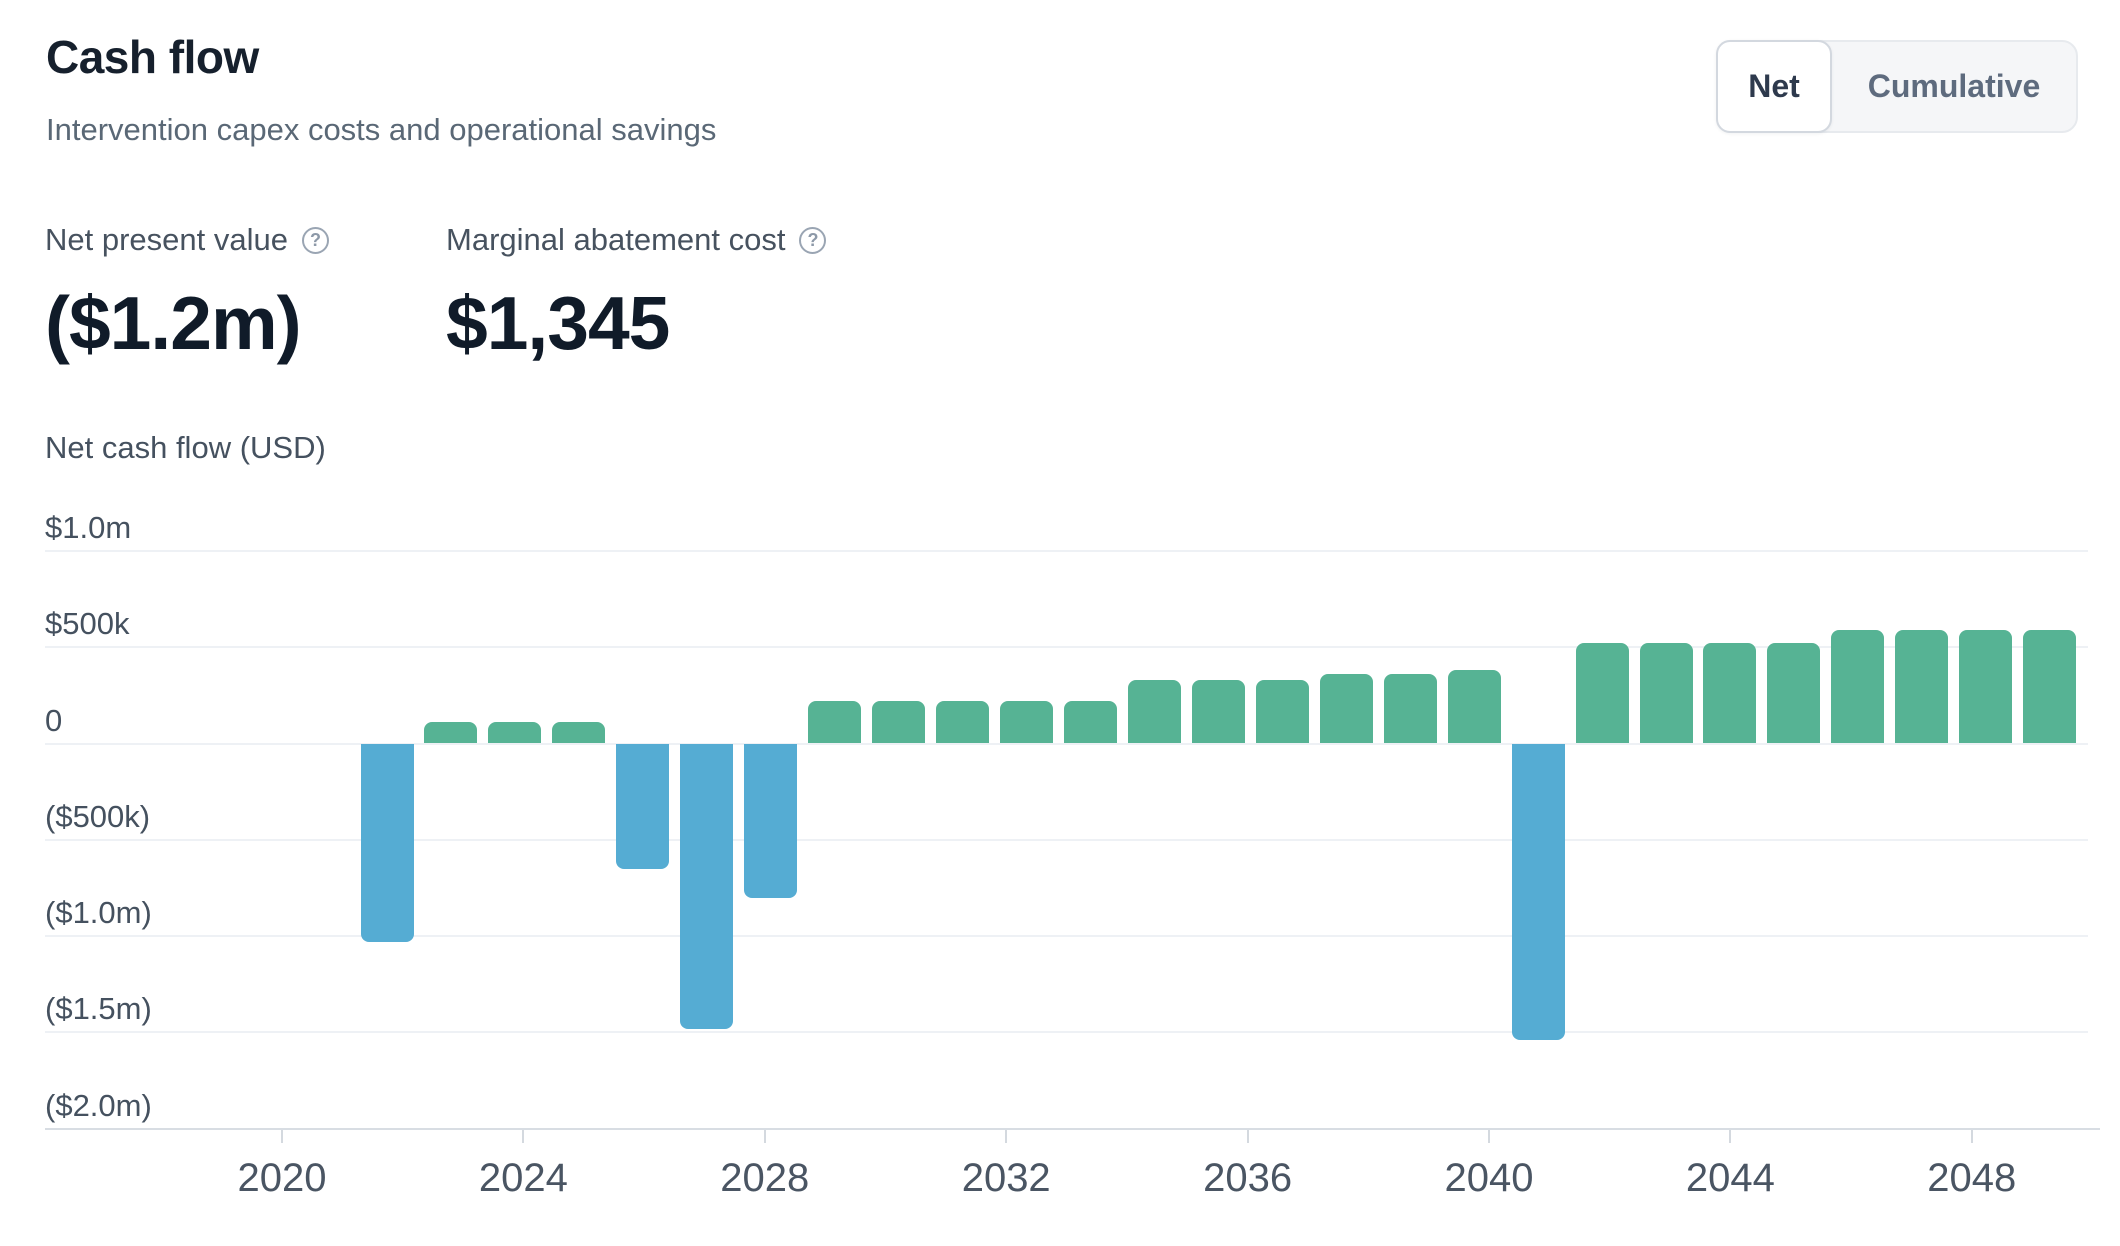  What do you see at coordinates (87, 624) in the screenshot?
I see `y-tick-label: $500k` at bounding box center [87, 624].